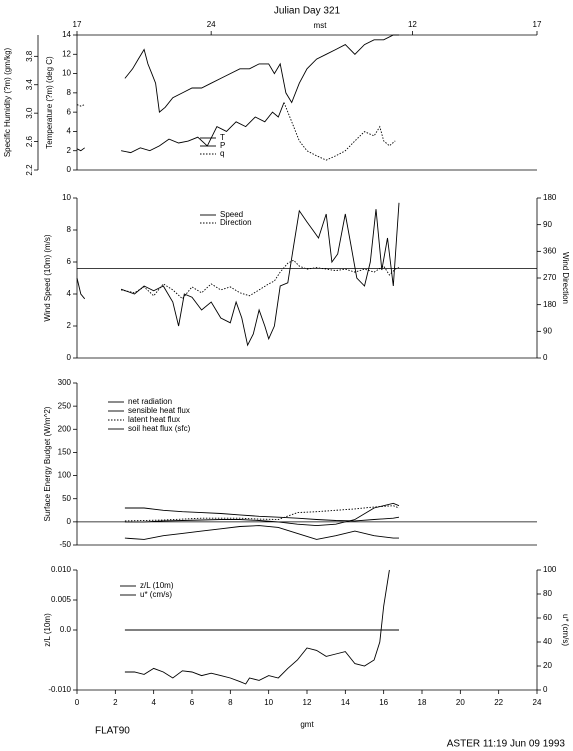 The height and width of the screenshot is (751, 573). I want to click on y2-tick-label: 60, so click(547, 617).